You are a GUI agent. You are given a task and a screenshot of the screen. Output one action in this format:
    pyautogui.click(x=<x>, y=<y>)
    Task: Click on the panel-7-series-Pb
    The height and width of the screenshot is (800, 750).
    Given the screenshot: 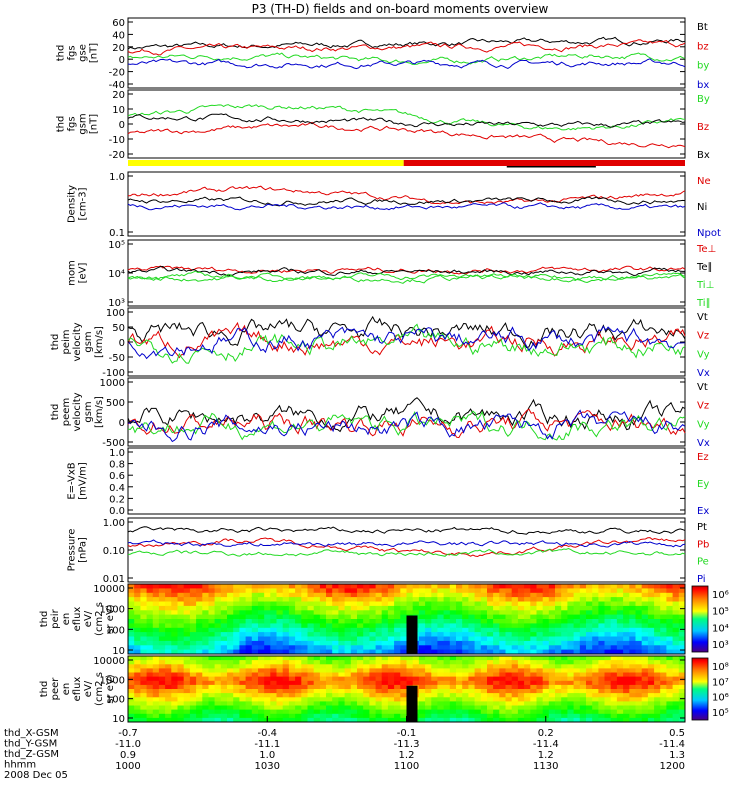 What is the action you would take?
    pyautogui.click(x=406, y=547)
    